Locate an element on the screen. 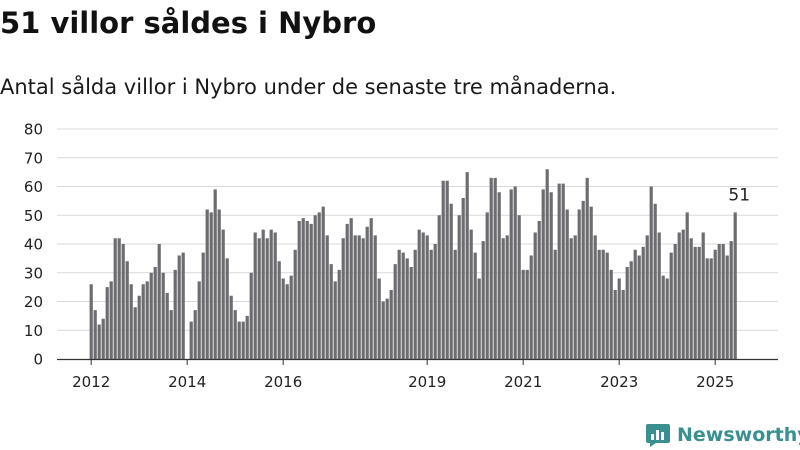 This screenshot has height=450, width=800. y-tick-label: 50 is located at coordinates (33, 216).